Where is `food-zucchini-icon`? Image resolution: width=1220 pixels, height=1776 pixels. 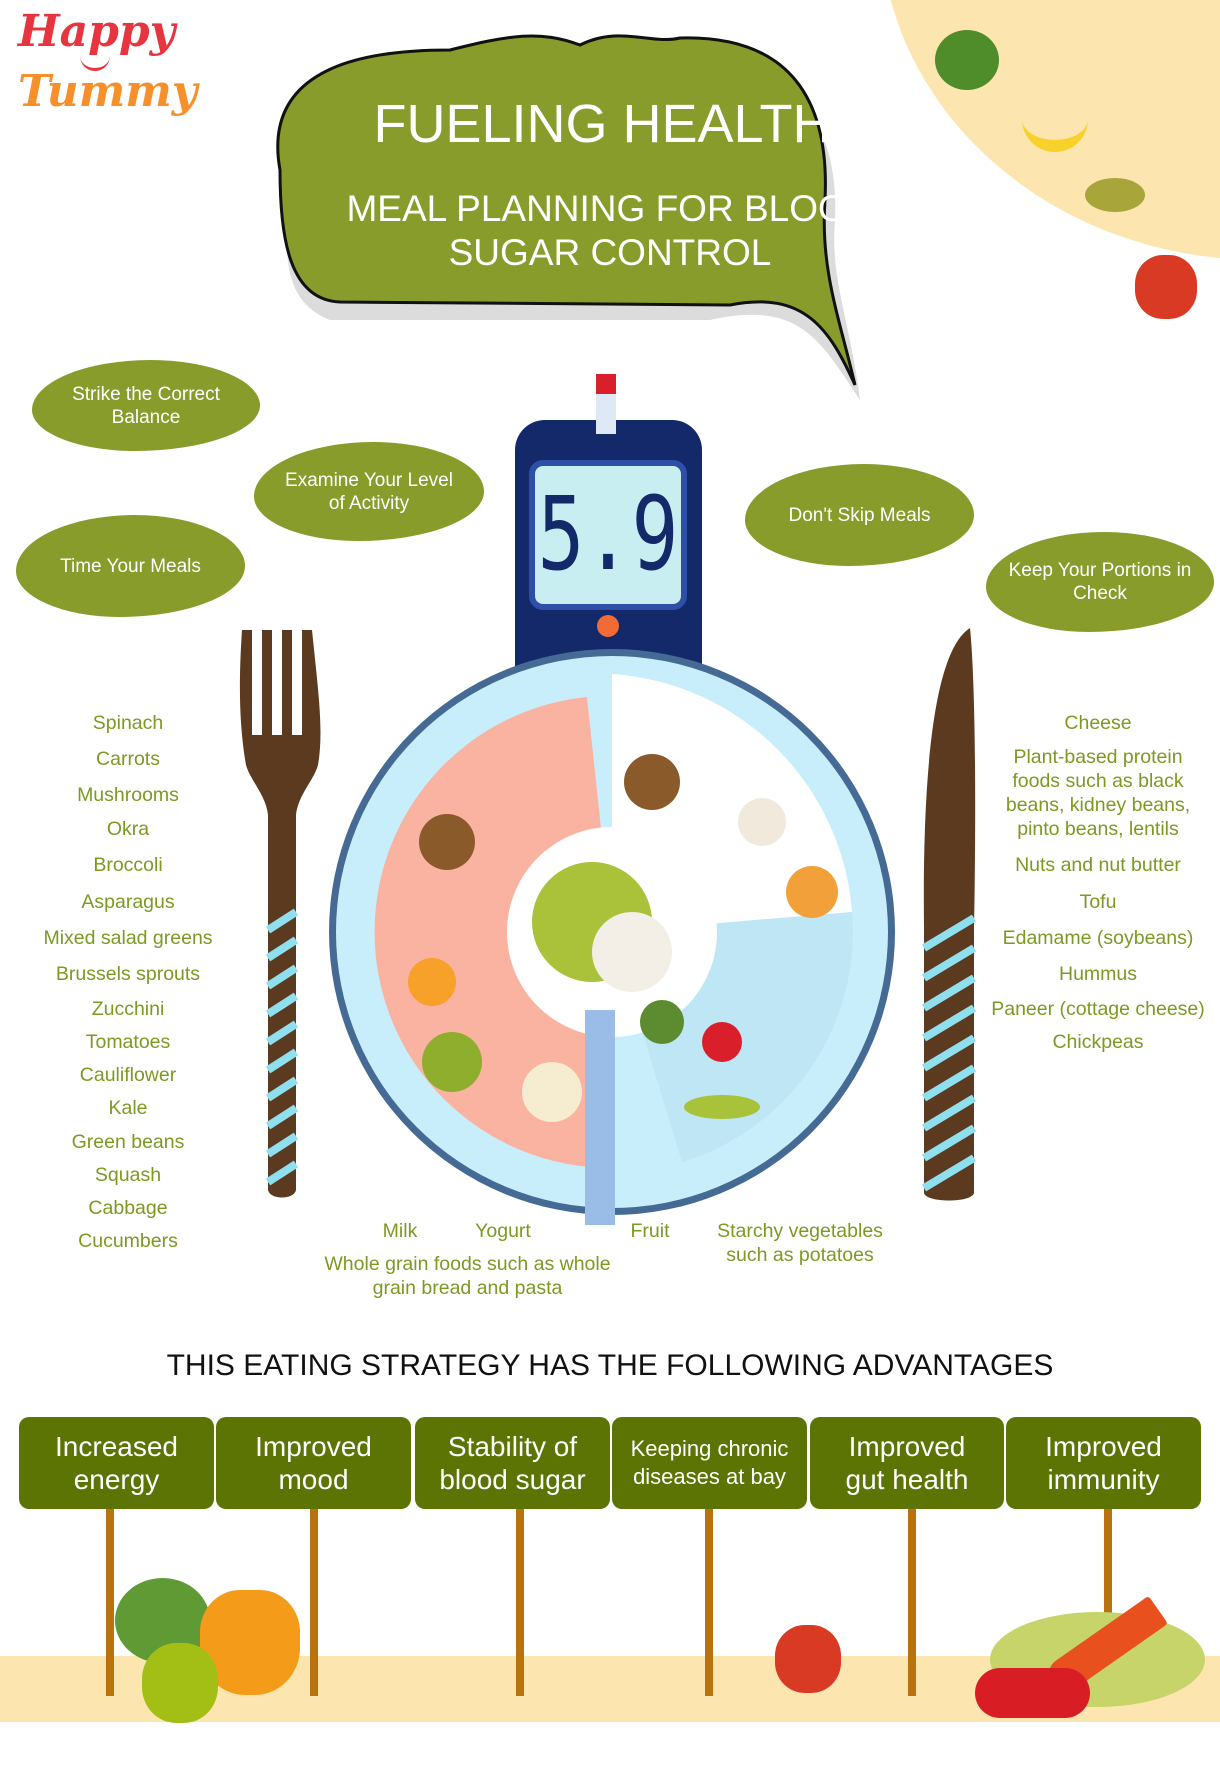 food-zucchini-icon is located at coordinates (722, 1107).